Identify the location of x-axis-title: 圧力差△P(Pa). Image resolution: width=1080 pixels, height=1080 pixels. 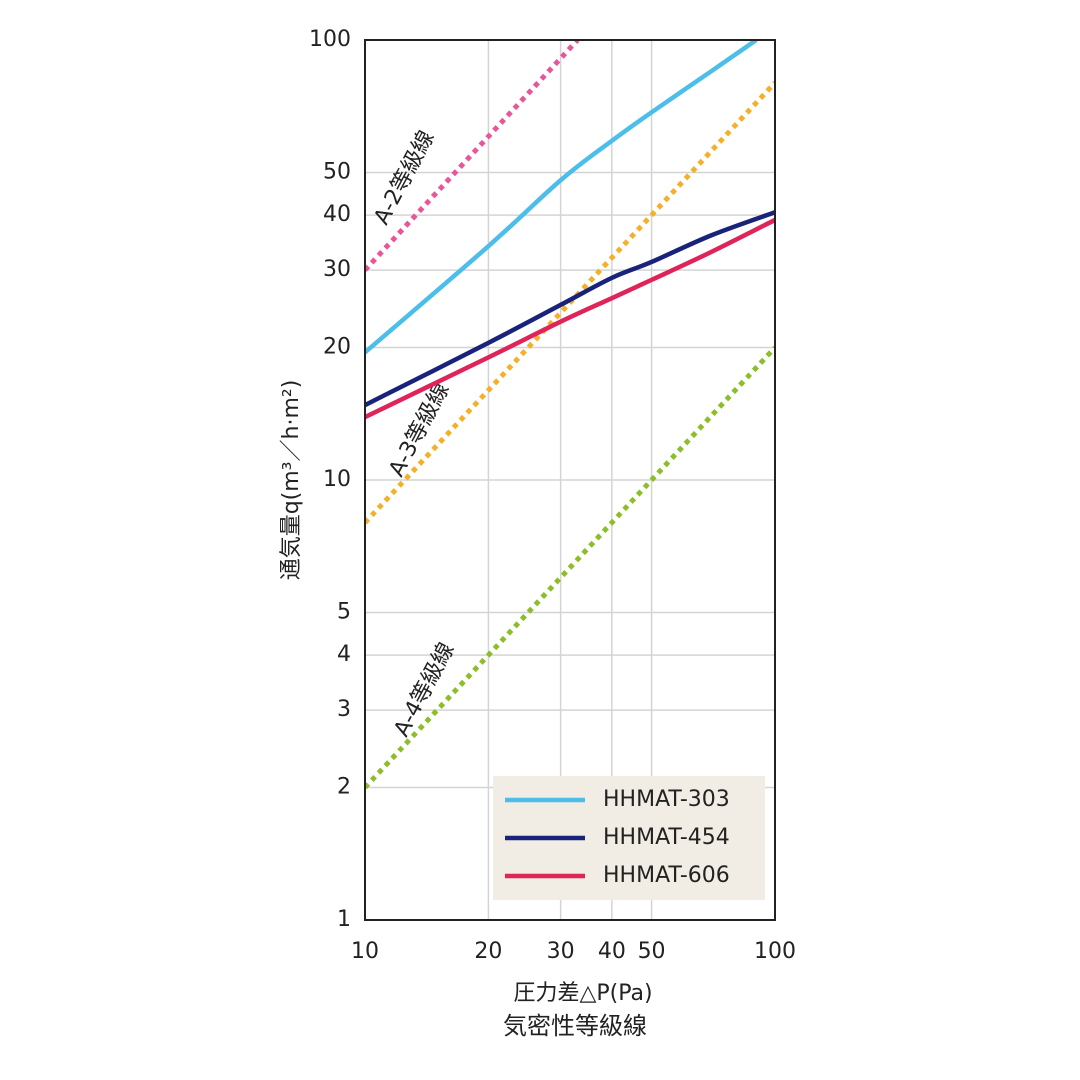
(582, 993).